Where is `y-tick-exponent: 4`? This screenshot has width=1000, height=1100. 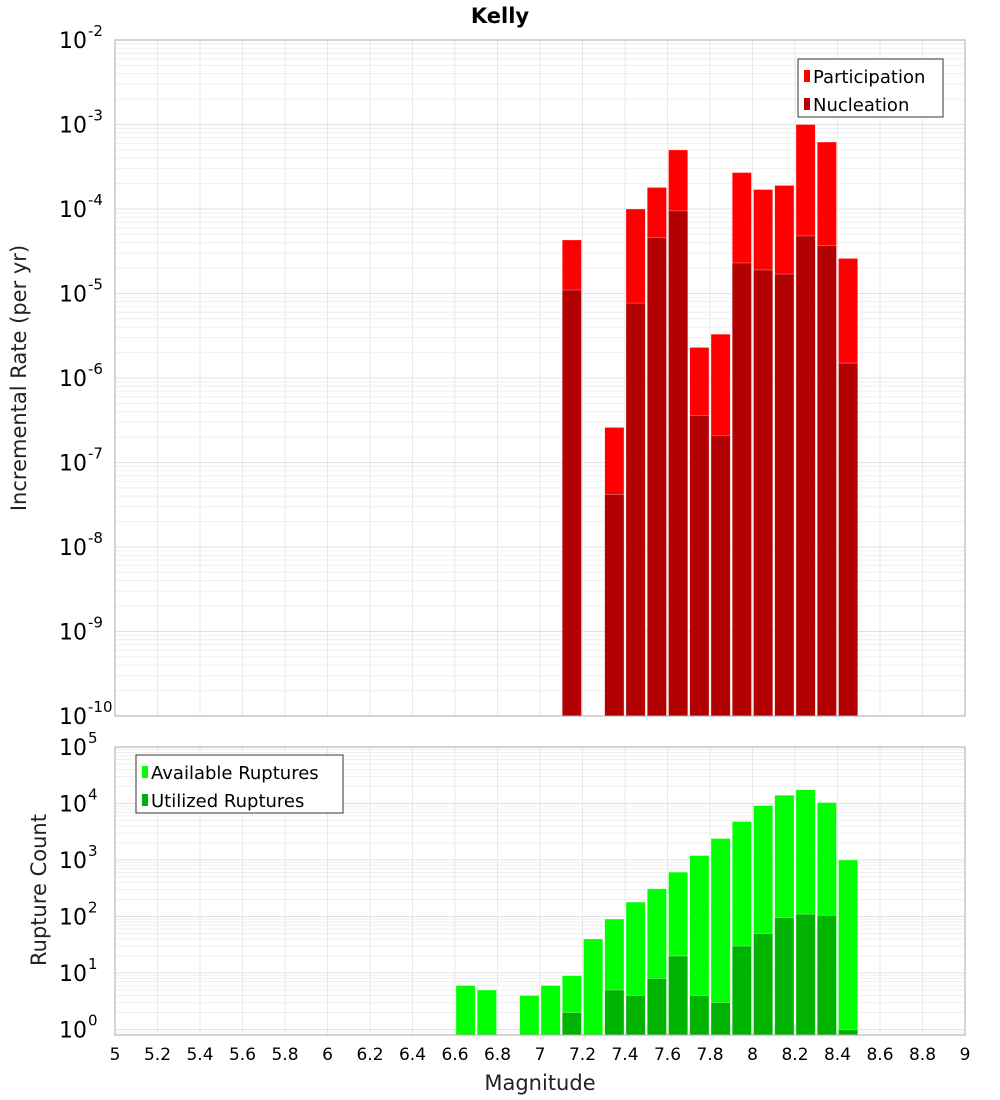 y-tick-exponent: 4 is located at coordinates (93, 795).